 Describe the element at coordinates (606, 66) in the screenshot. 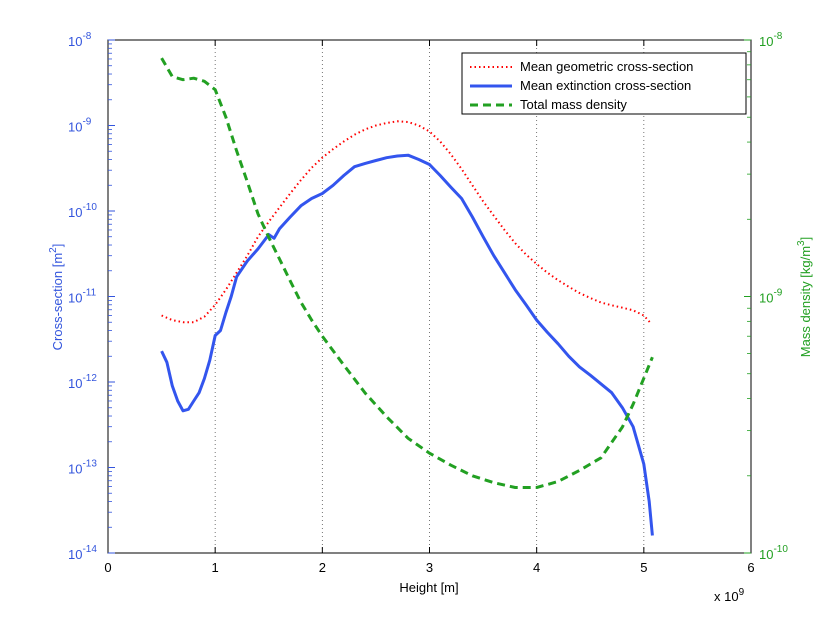

I see `legend-label-geometric: Mean geometric cross-section` at that location.